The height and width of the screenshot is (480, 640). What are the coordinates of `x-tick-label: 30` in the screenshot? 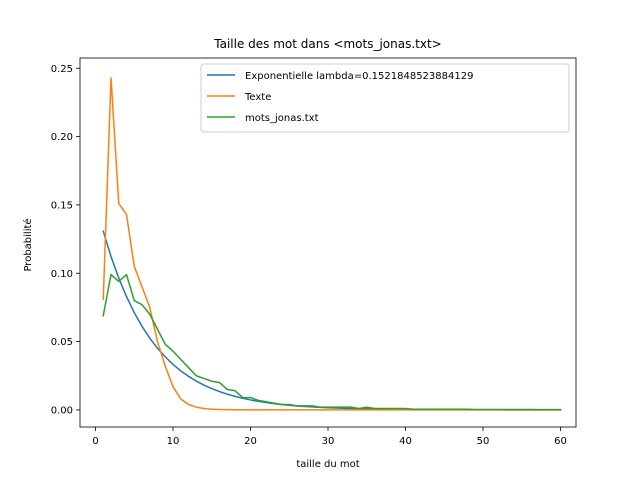 It's located at (328, 441).